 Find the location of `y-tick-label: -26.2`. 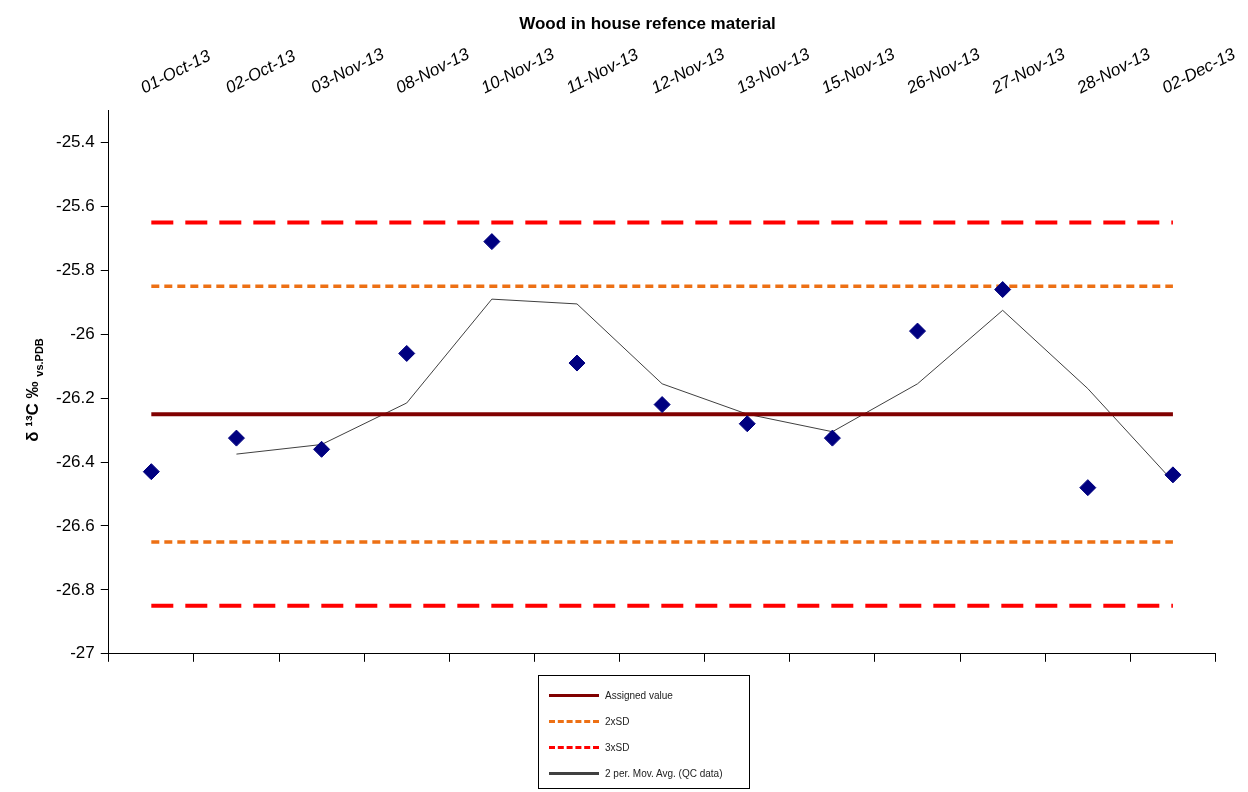

y-tick-label: -26.2 is located at coordinates (75, 397).